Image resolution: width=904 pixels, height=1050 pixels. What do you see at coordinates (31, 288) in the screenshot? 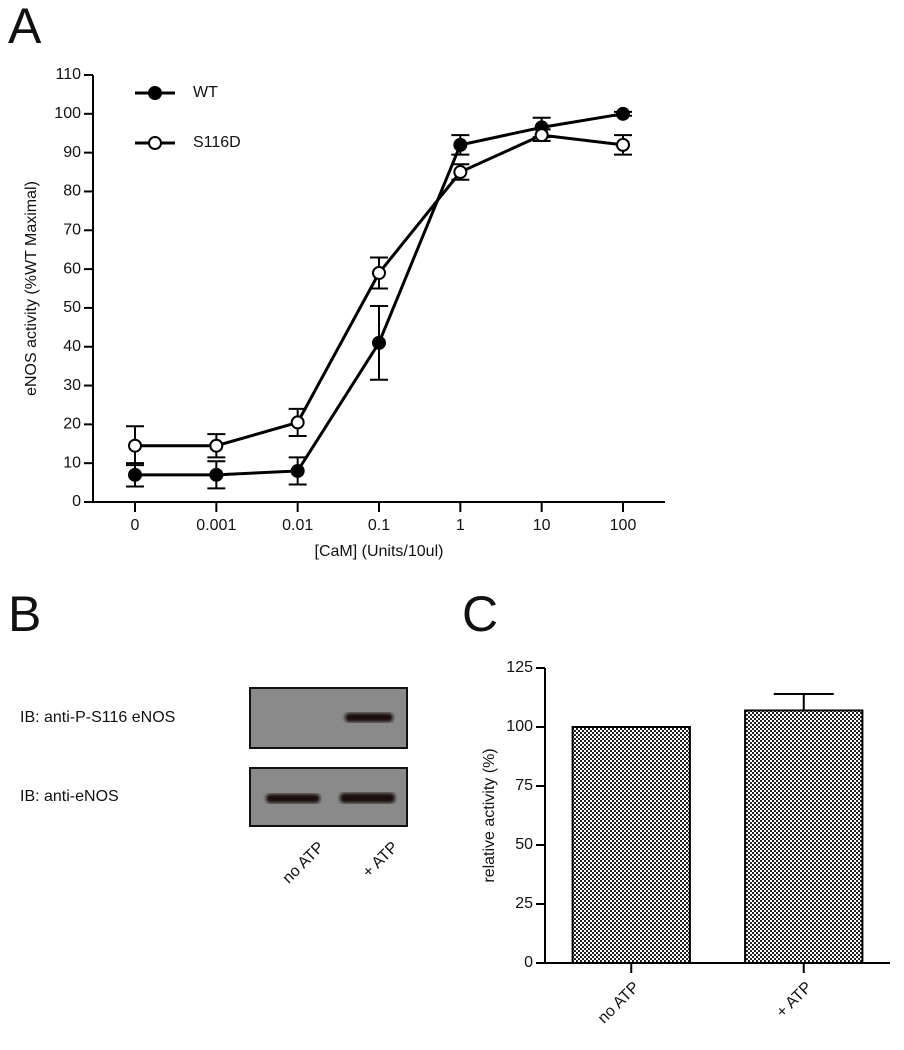
I see `y-axis-title: eNOS activity (%WT Maximal)` at bounding box center [31, 288].